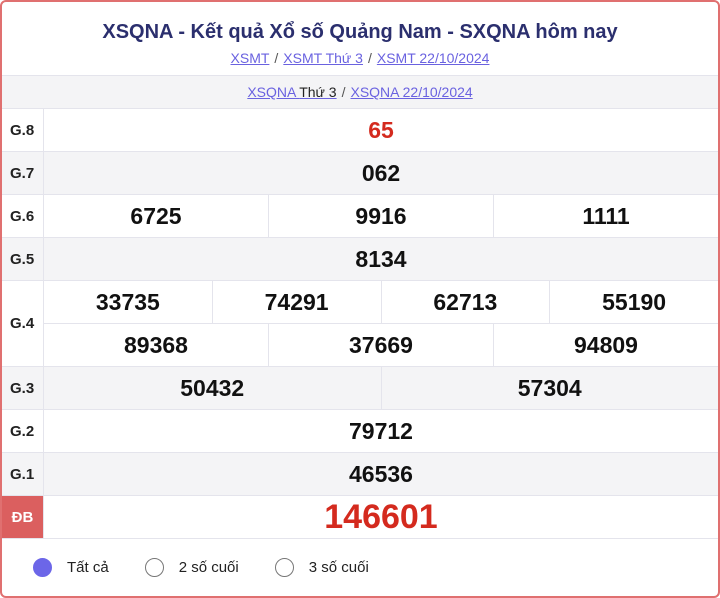 The width and height of the screenshot is (720, 598). What do you see at coordinates (23, 259) in the screenshot?
I see `prize-label: G.5` at bounding box center [23, 259].